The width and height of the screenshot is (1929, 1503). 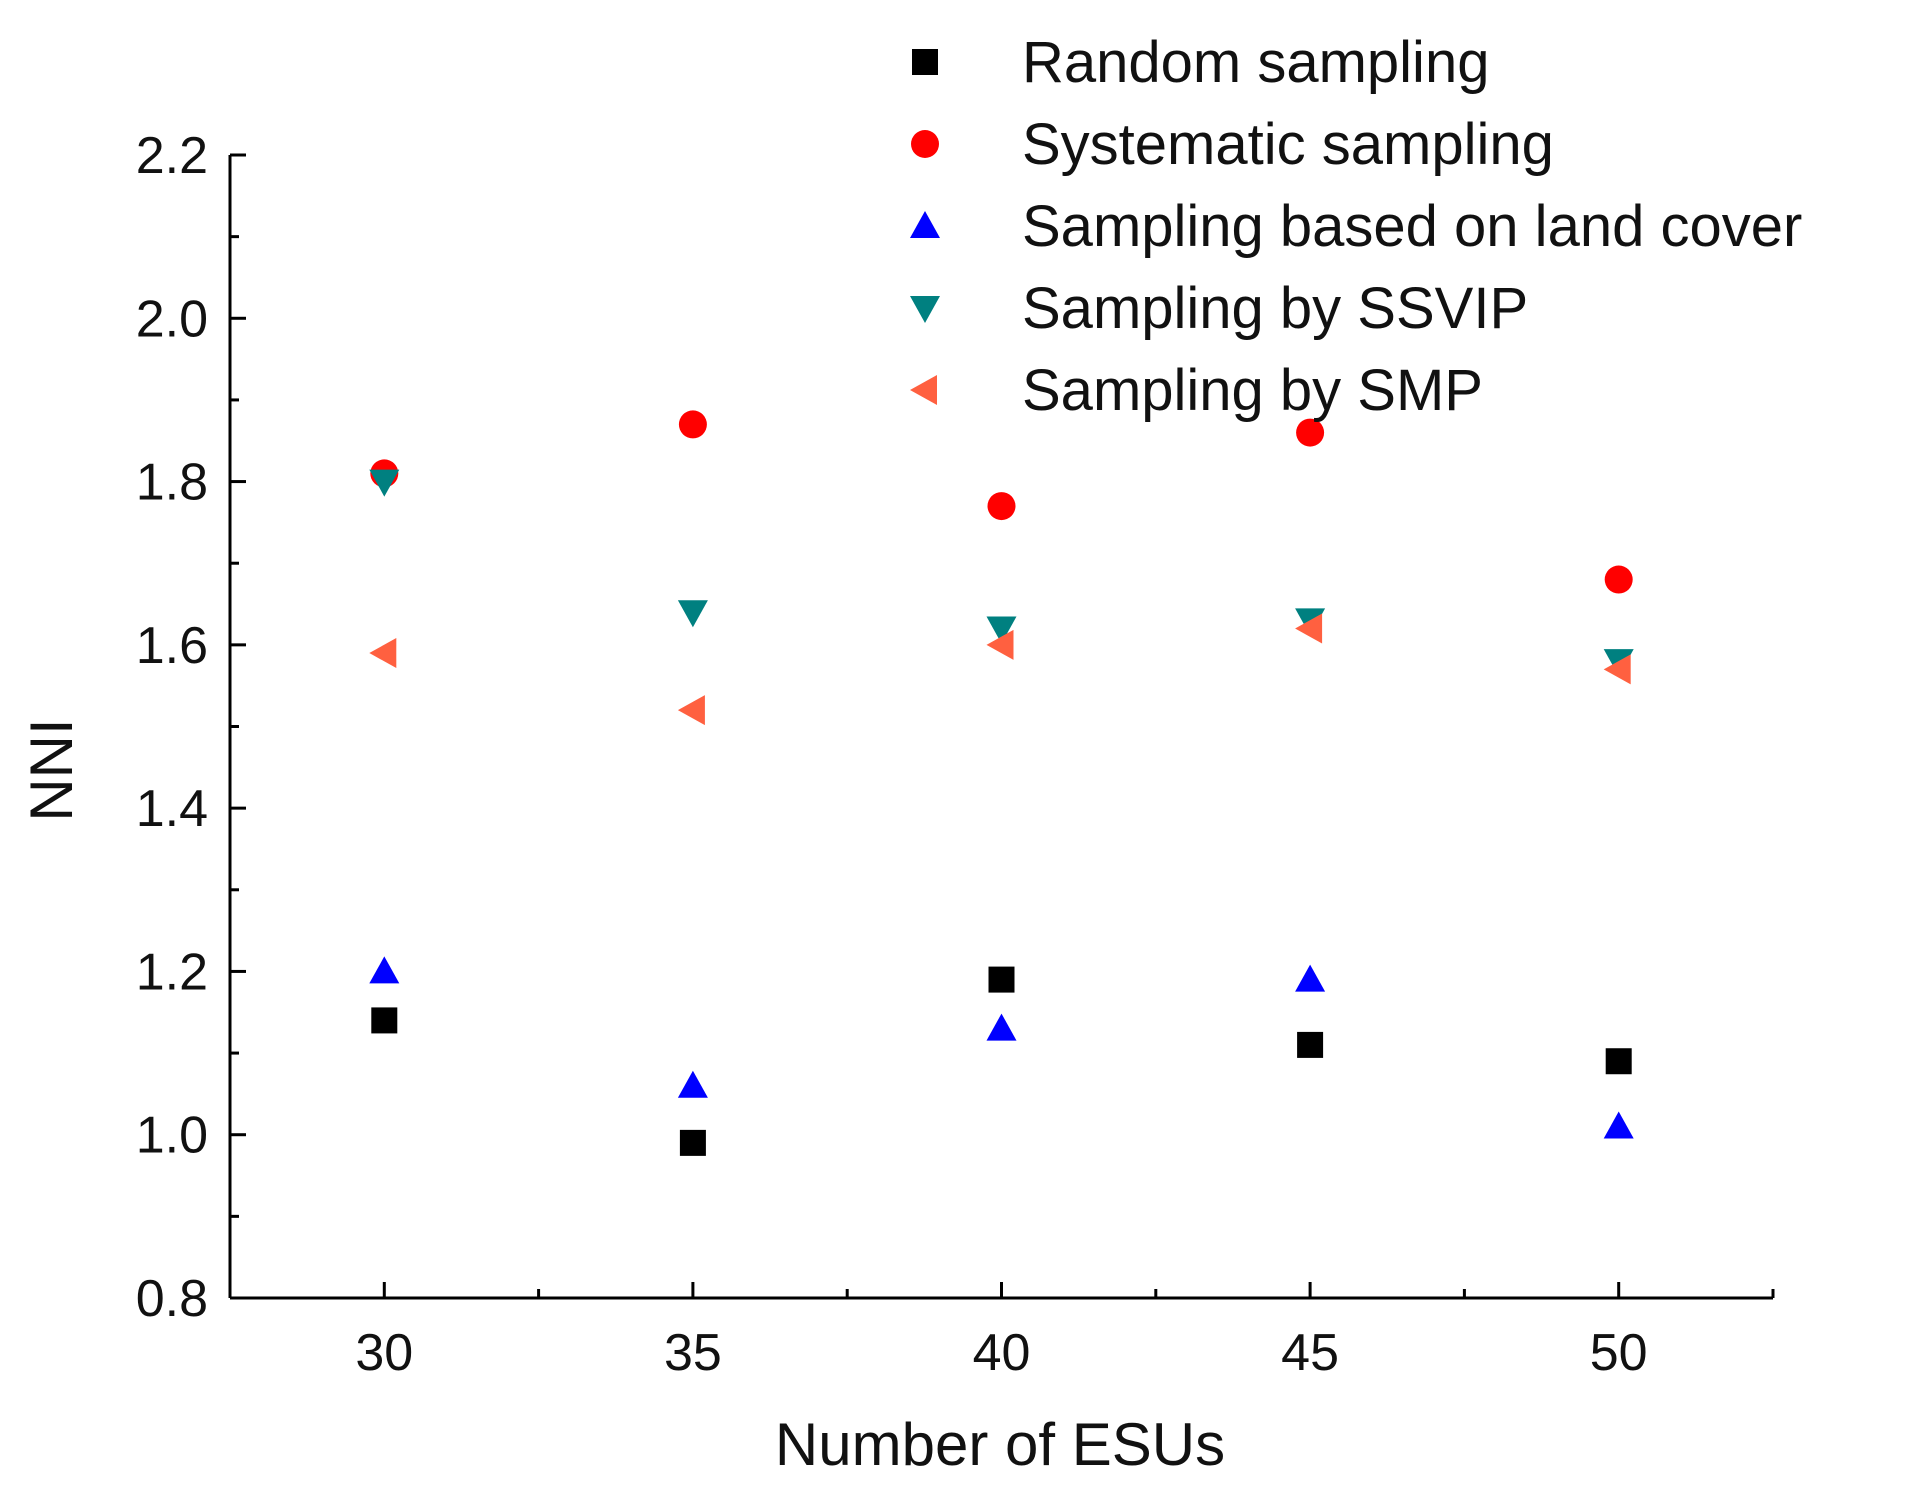 What do you see at coordinates (1310, 1353) in the screenshot?
I see `x-tick-label: 45` at bounding box center [1310, 1353].